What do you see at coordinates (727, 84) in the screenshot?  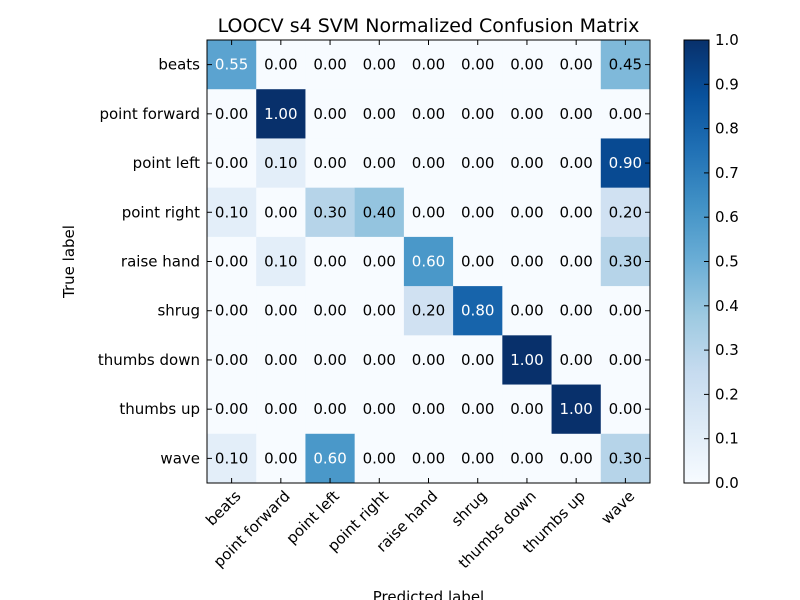 I see `colorbar-tick-label: 0.9` at bounding box center [727, 84].